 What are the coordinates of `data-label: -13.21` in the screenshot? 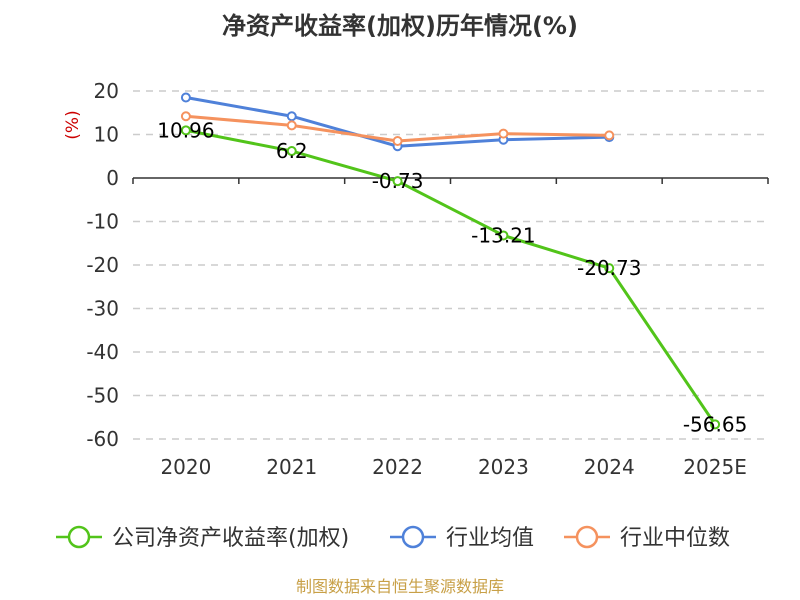 It's located at (503, 235).